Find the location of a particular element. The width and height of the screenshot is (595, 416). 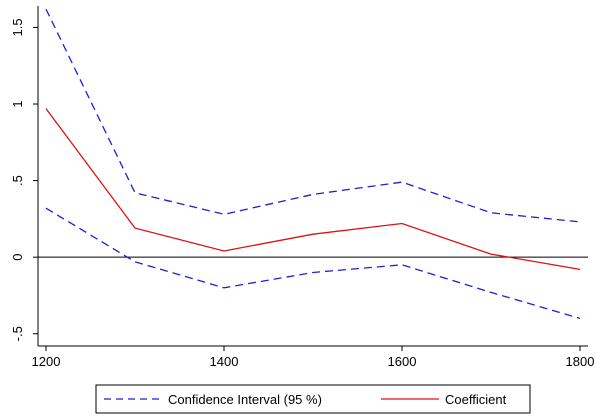

y-tick-label: -.5 is located at coordinates (17, 333).